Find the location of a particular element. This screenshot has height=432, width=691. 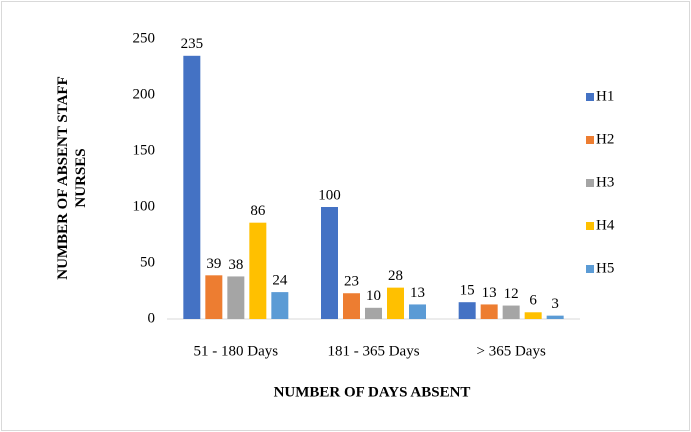

data-label: 15 is located at coordinates (467, 291).